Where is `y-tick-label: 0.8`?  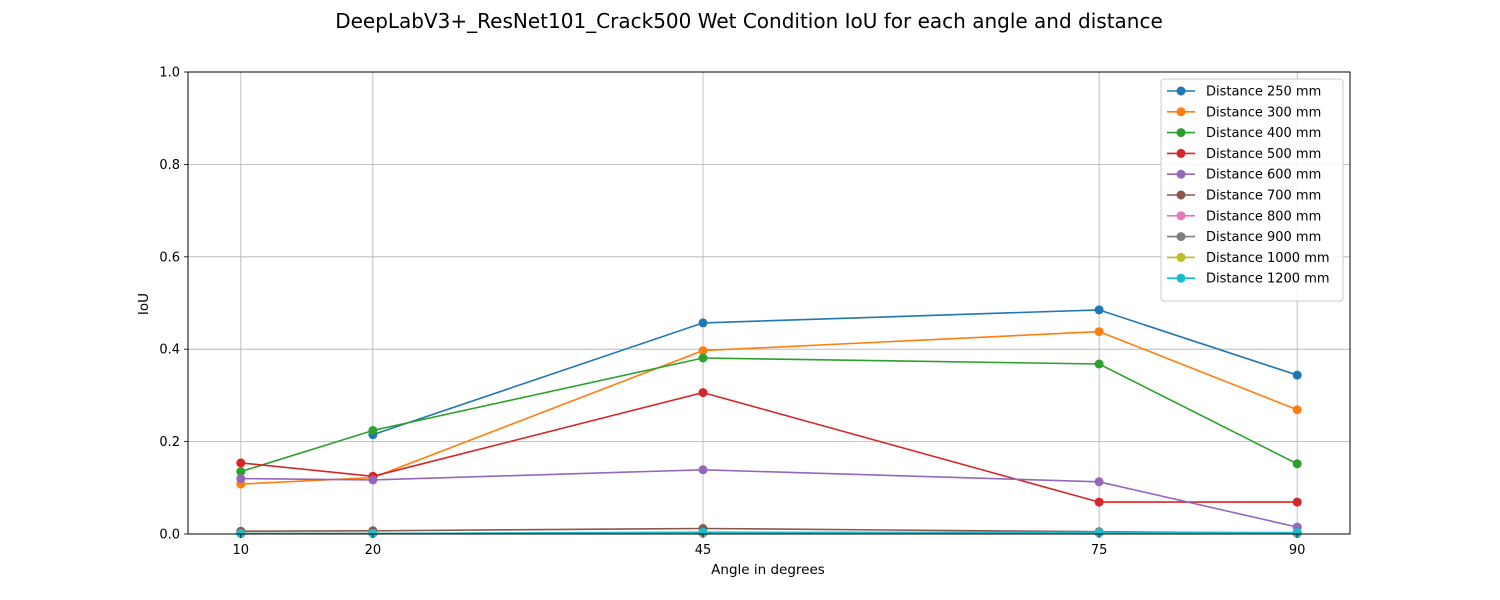
y-tick-label: 0.8 is located at coordinates (169, 165).